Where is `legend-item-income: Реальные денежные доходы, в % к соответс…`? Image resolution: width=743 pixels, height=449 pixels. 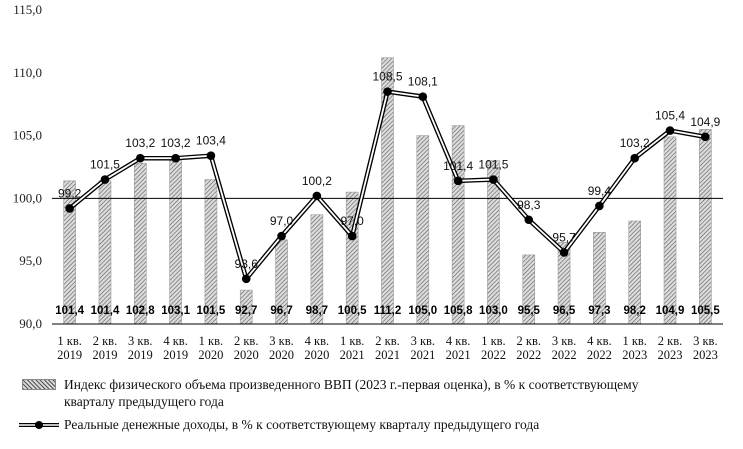 legend-item-income: Реальные денежные доходы, в % к соответс… is located at coordinates (378, 424).